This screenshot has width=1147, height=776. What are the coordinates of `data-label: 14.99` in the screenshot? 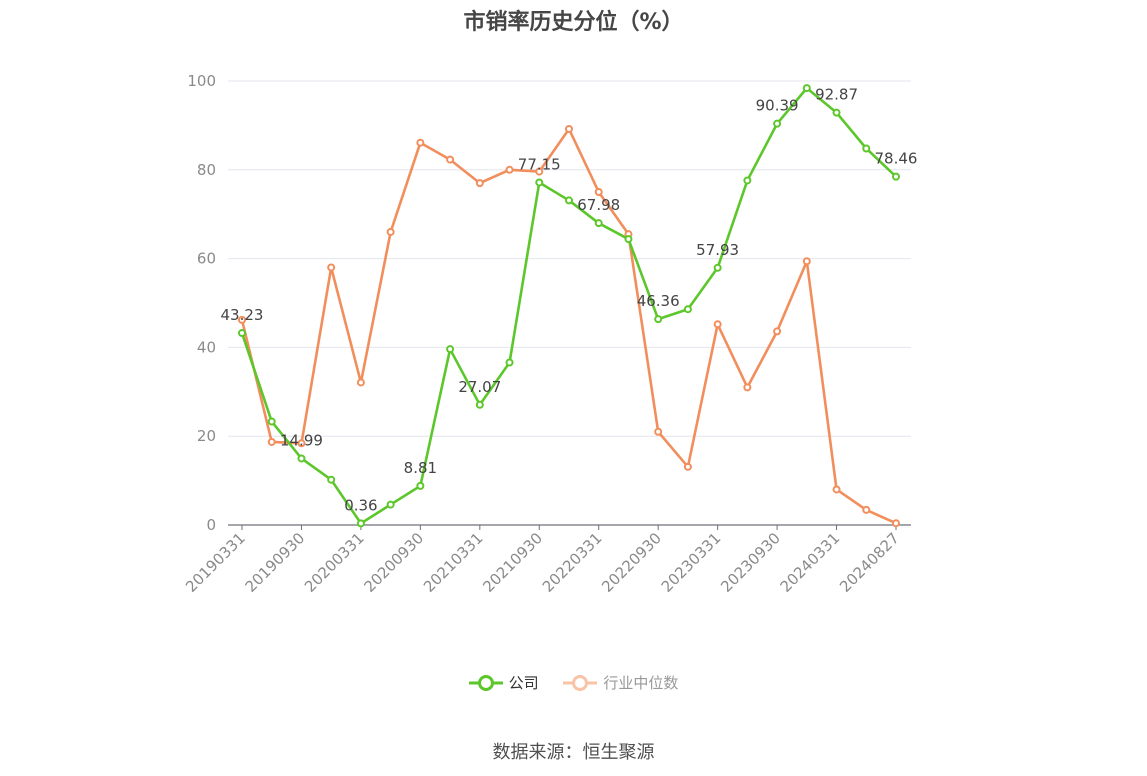 It's located at (301, 440).